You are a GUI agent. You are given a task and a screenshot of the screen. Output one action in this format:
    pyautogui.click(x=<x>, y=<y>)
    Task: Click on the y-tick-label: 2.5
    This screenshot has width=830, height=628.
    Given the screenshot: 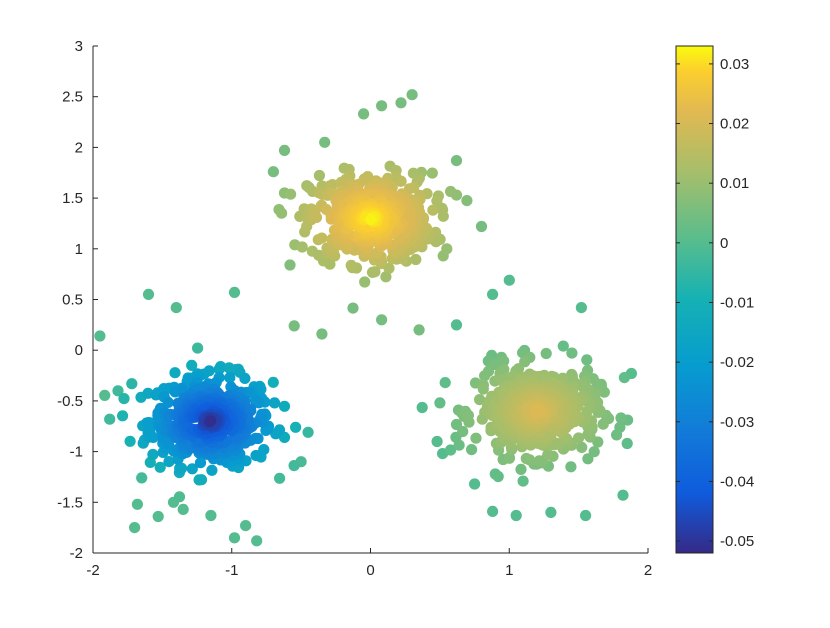 What is the action you would take?
    pyautogui.click(x=72, y=97)
    